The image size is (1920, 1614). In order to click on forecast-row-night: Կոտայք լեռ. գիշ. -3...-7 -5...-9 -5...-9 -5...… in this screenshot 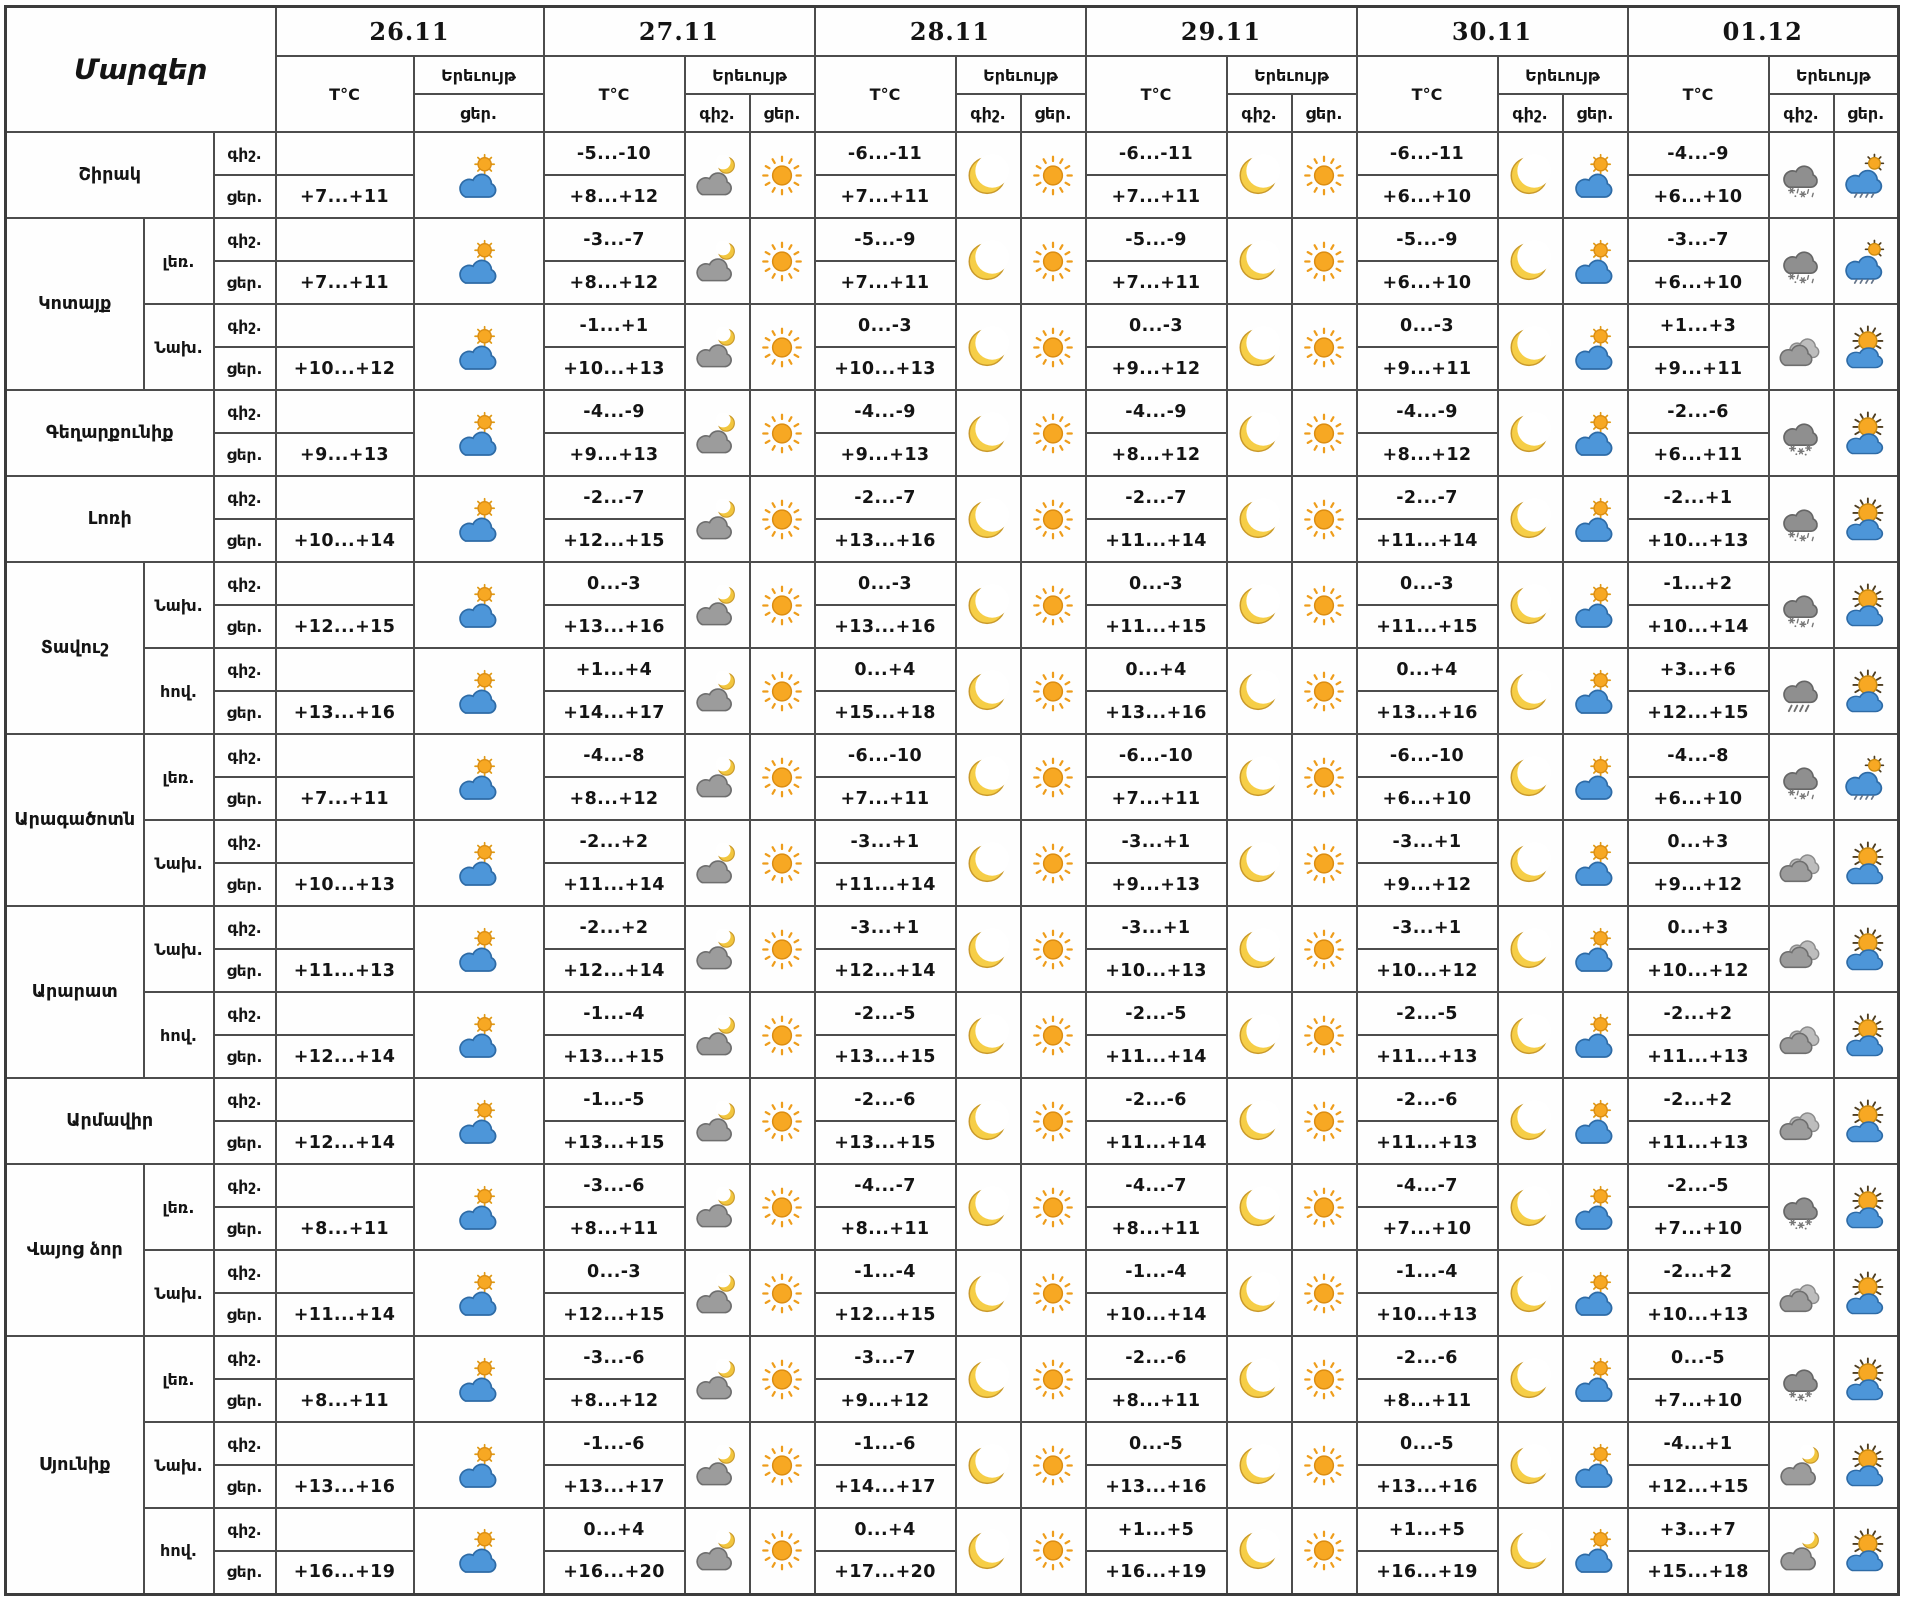, I will do `click(952, 304)`.